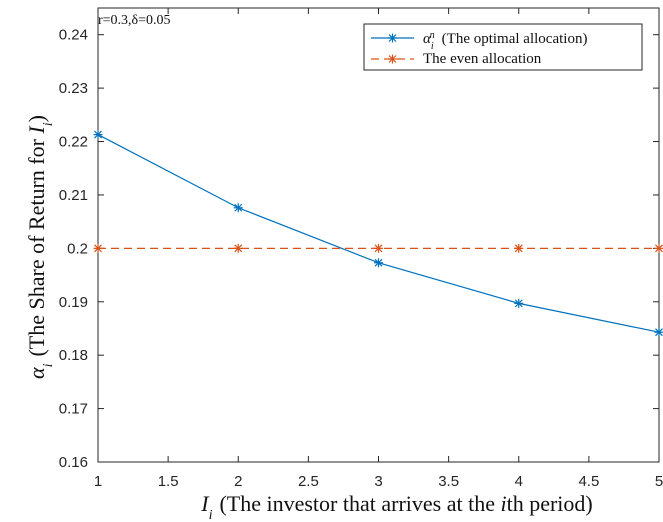 The image size is (663, 522). What do you see at coordinates (73, 142) in the screenshot?
I see `y-tick-label-6: 0.22` at bounding box center [73, 142].